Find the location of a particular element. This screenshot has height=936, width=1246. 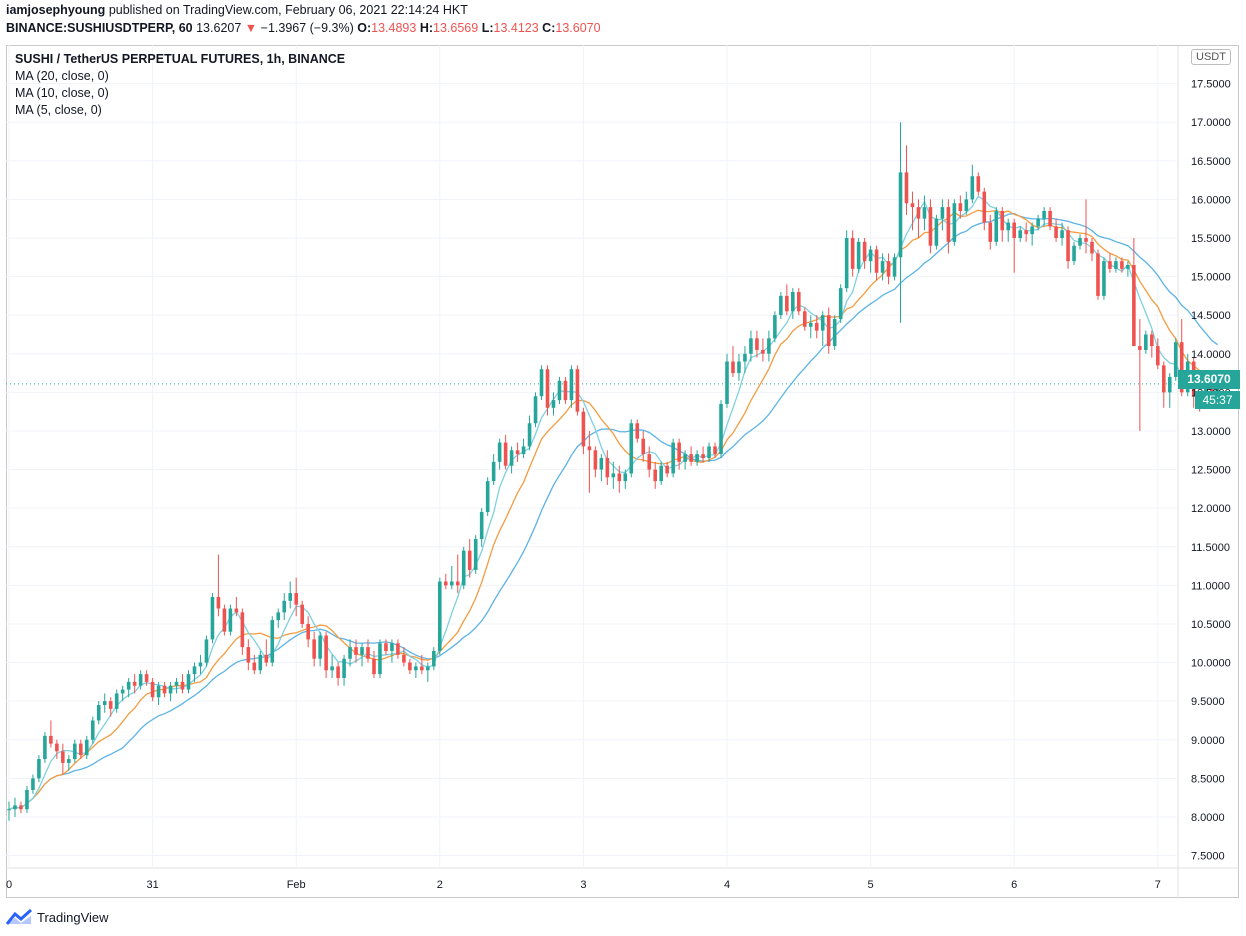

ma10-legend: MA (10, close, 0) is located at coordinates (62, 93).